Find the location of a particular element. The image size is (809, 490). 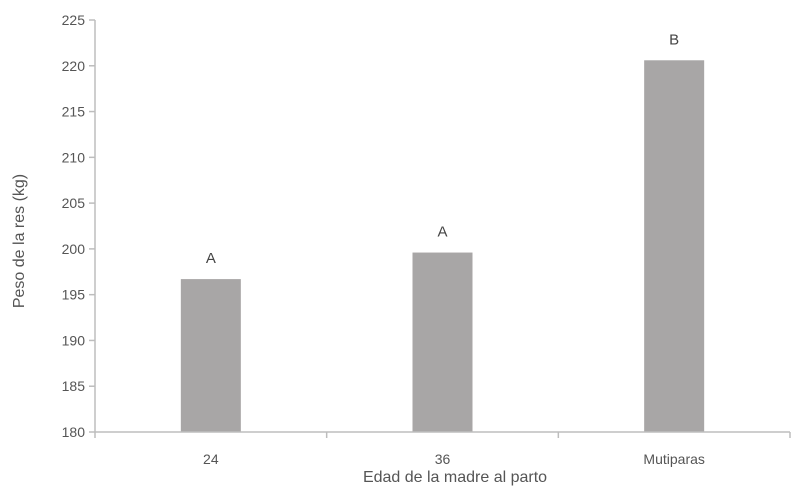

y-tick-label: 185 is located at coordinates (74, 386).